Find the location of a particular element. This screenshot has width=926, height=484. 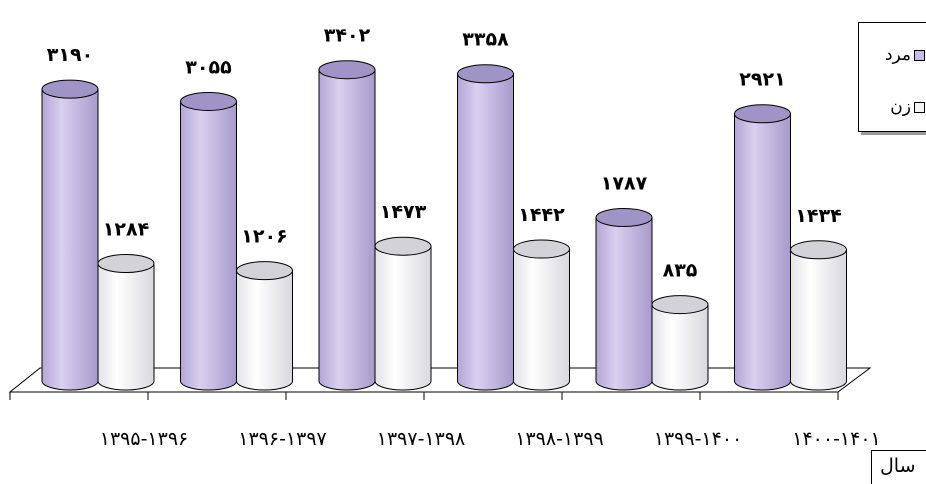

legend-swatch-women is located at coordinates (919, 107).